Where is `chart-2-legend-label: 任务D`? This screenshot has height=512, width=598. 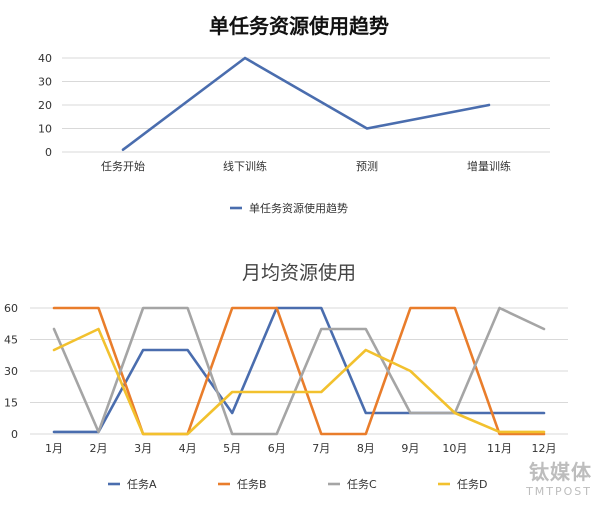
chart-2-legend-label: 任务D is located at coordinates (472, 484).